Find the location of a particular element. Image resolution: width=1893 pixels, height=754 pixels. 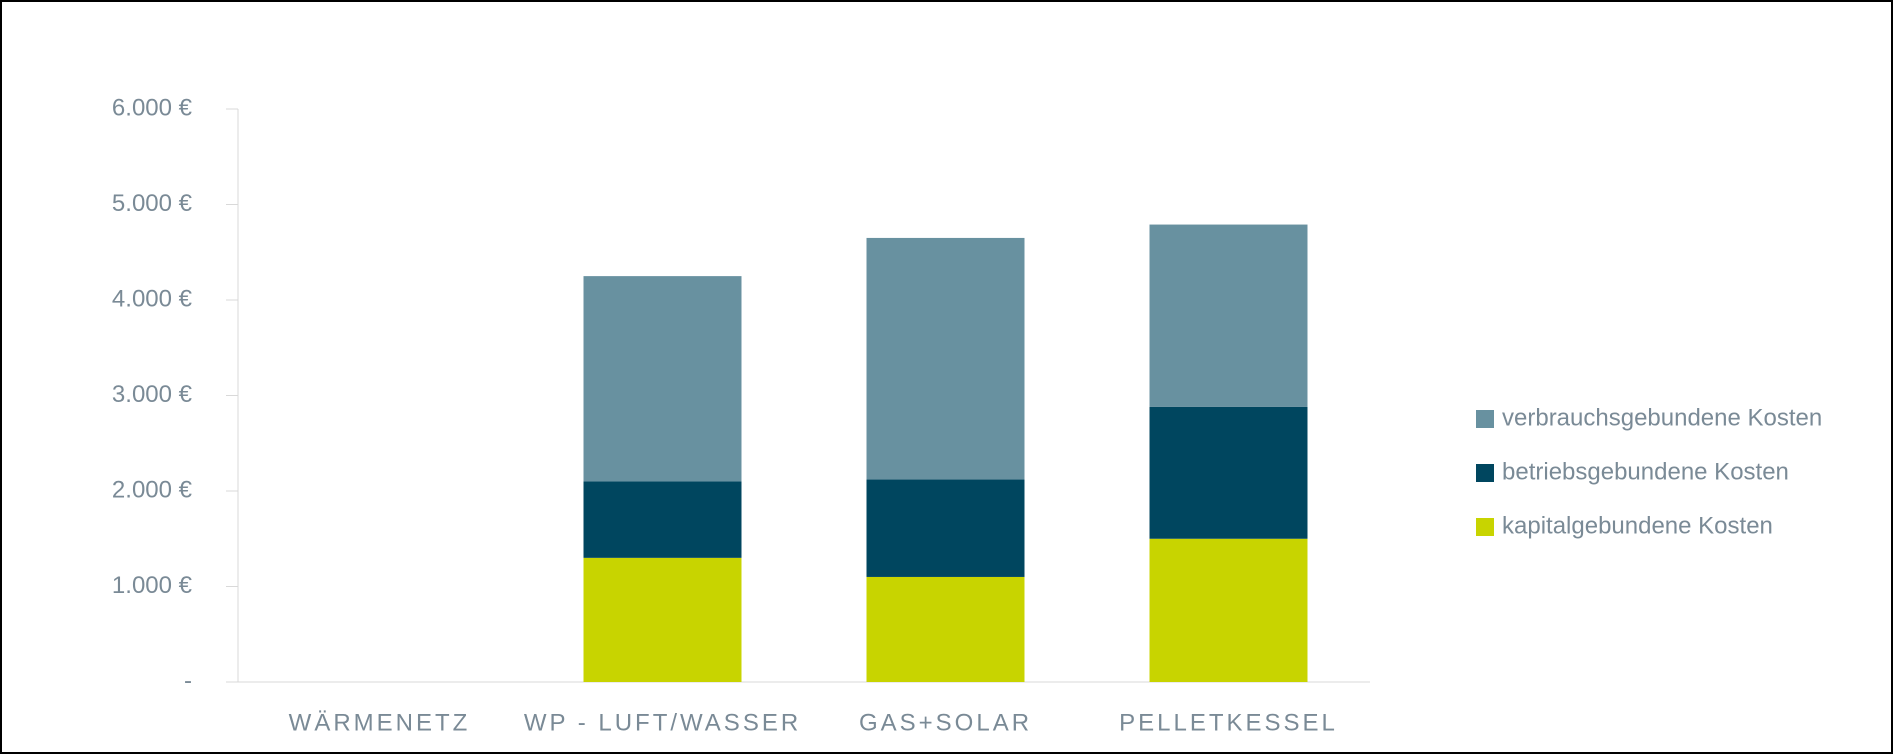

y-tick-label: 6.000 € is located at coordinates (152, 107).